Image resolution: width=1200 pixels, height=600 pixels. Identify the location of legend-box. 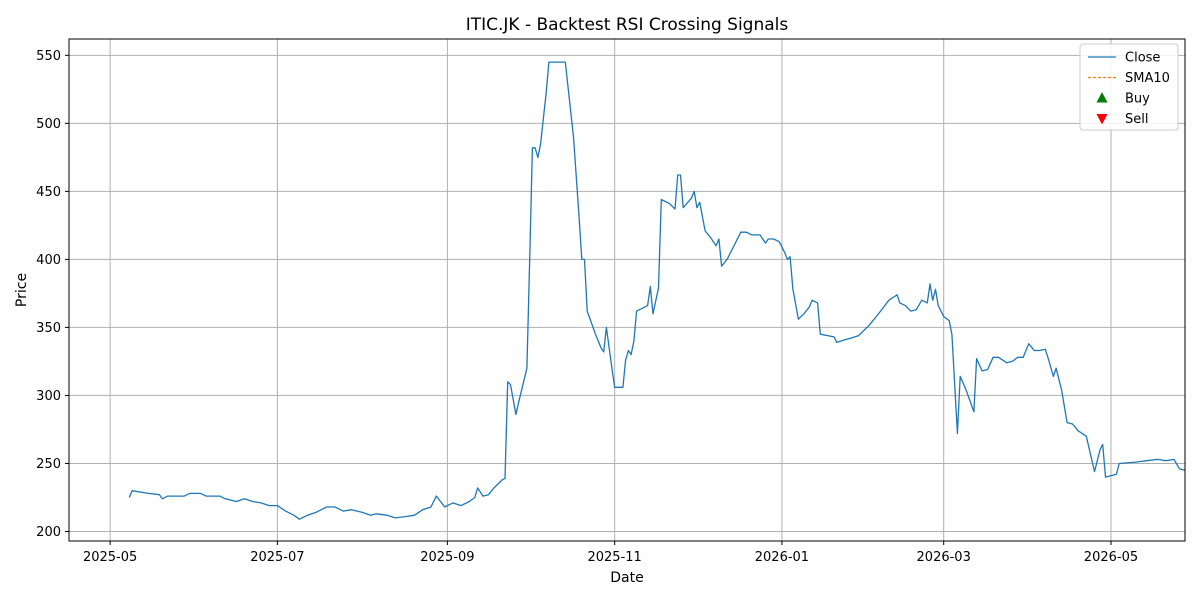
(1129, 87).